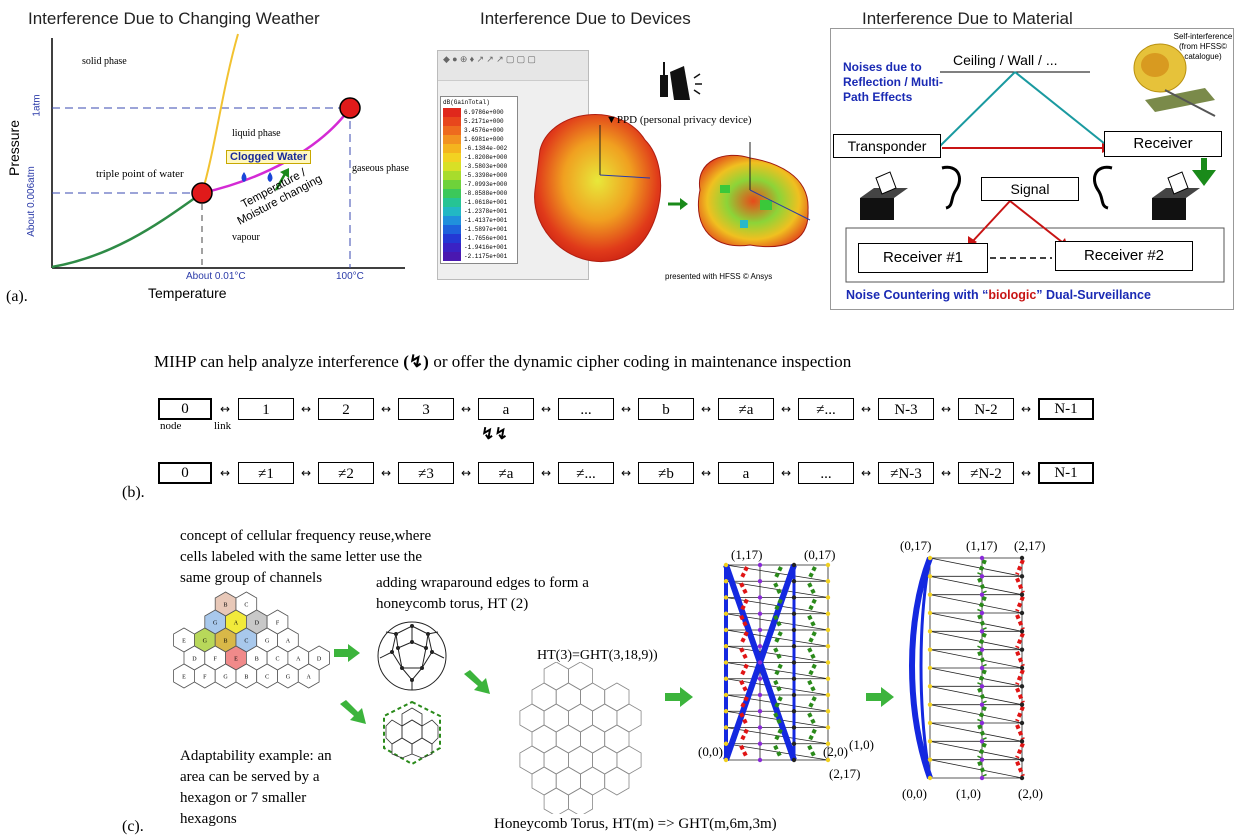  Describe the element at coordinates (486, 229) in the screenshot. I see `legend-value: -1.5897e+001` at that location.